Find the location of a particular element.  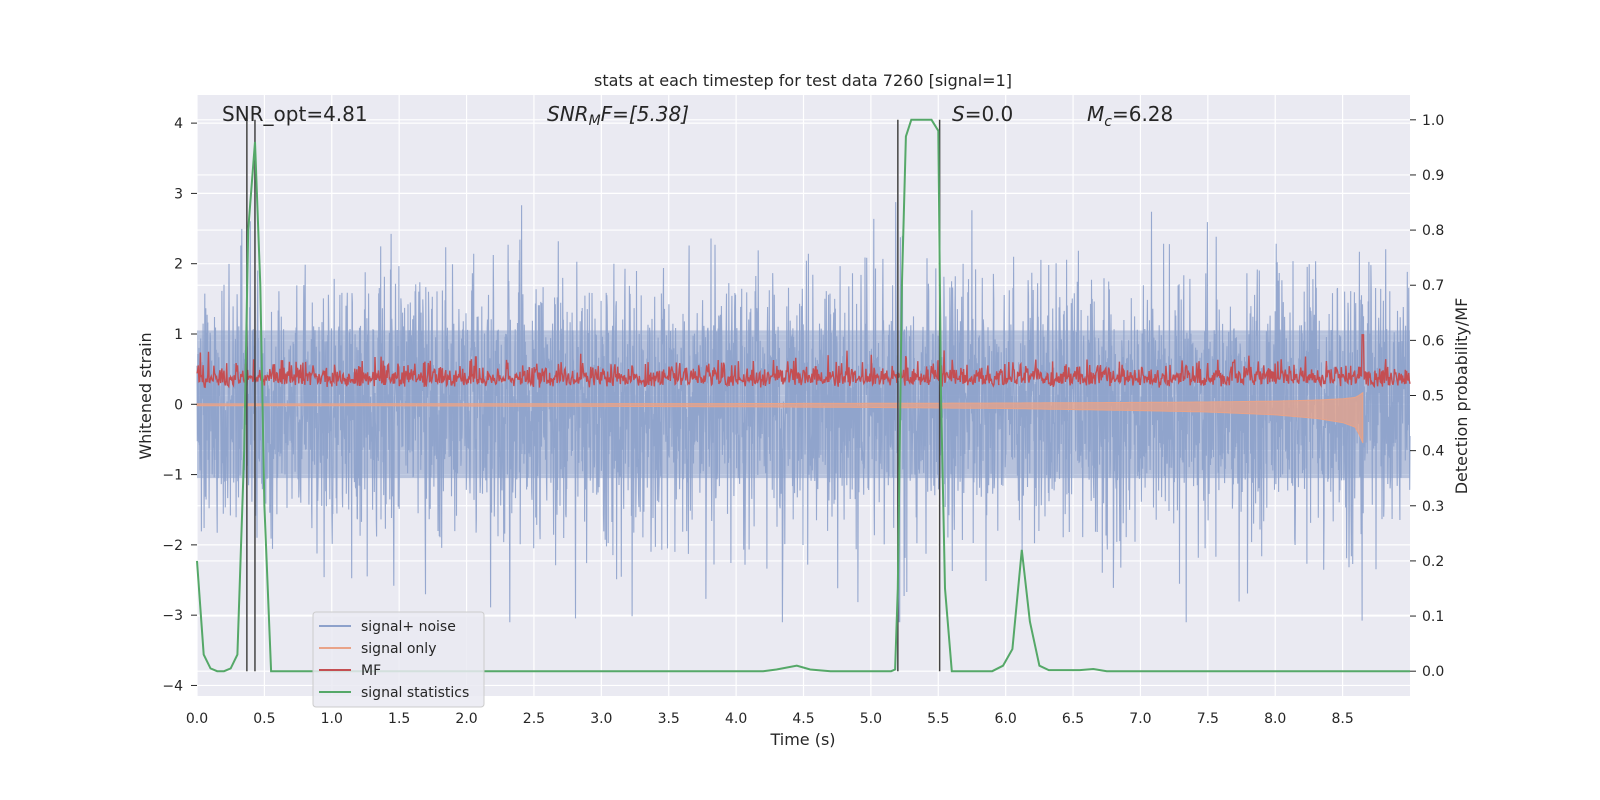

y-tick-label-left: 4 is located at coordinates (178, 124).